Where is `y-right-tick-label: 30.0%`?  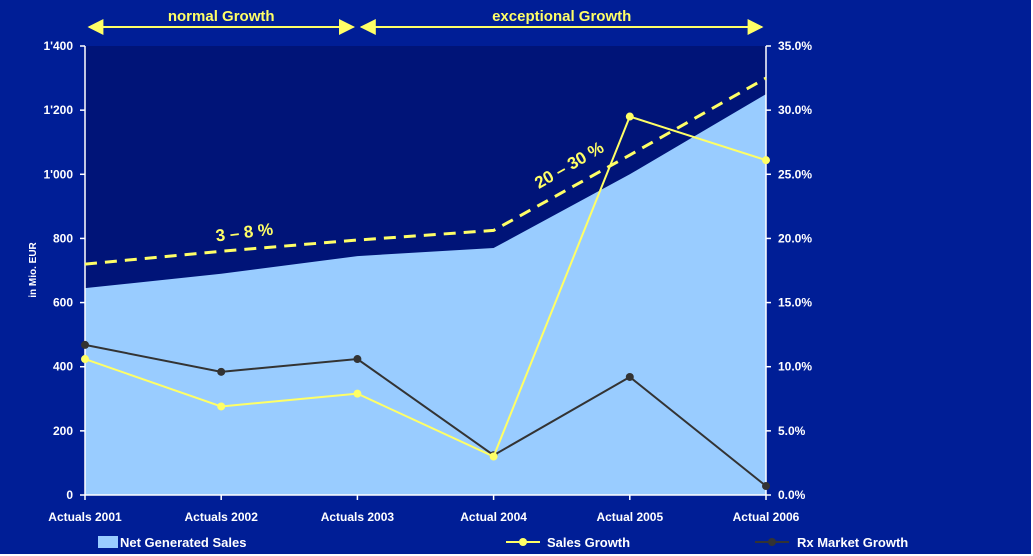
y-right-tick-label: 30.0% is located at coordinates (795, 110).